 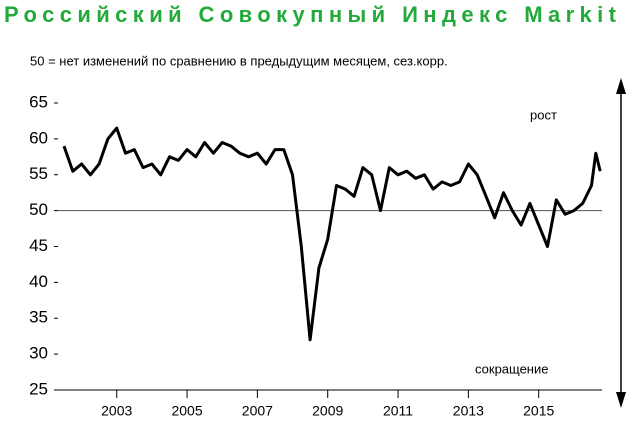 I want to click on chart-title: Российский Совокупный Индекс Markit, so click(x=310, y=14).